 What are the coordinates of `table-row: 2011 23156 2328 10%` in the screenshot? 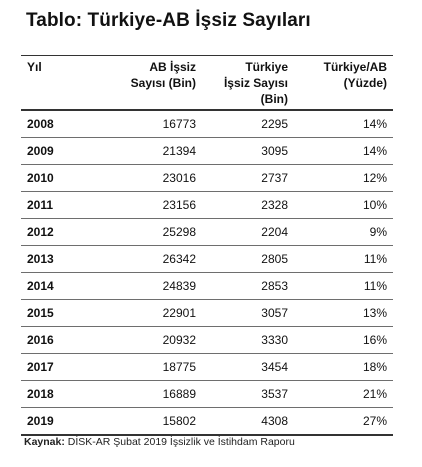 It's located at (207, 205).